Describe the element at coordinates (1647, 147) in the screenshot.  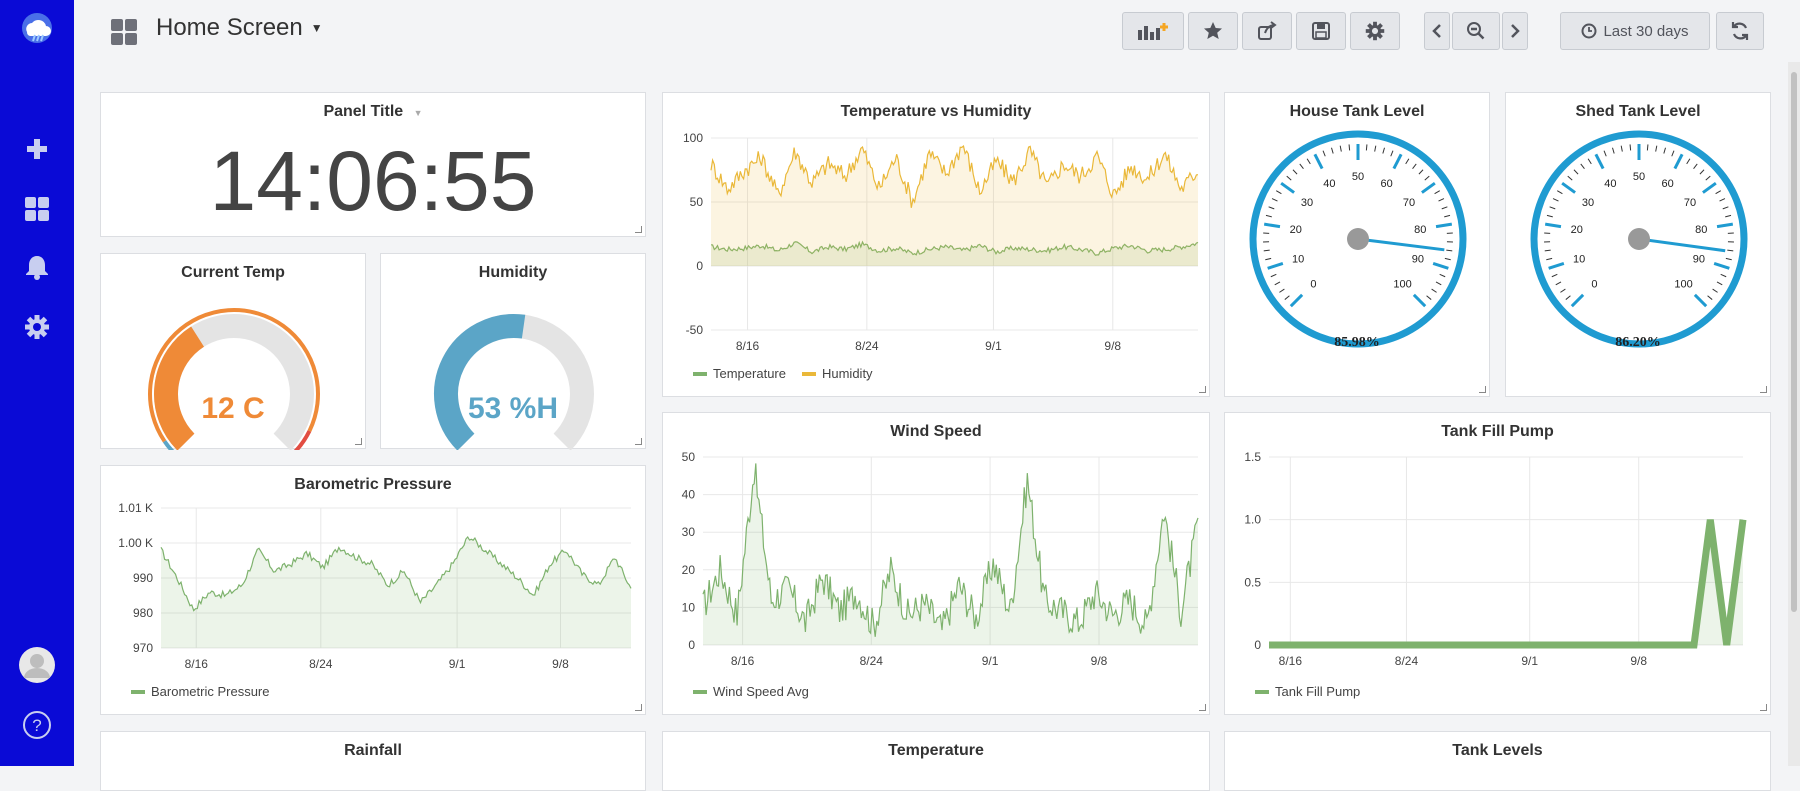
I see `dial-tick` at that location.